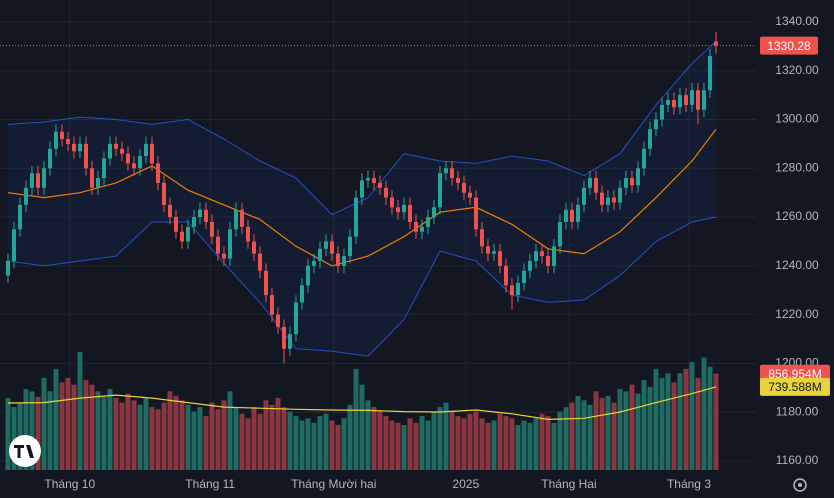  I want to click on y-tick-label: 1240.00, so click(797, 265).